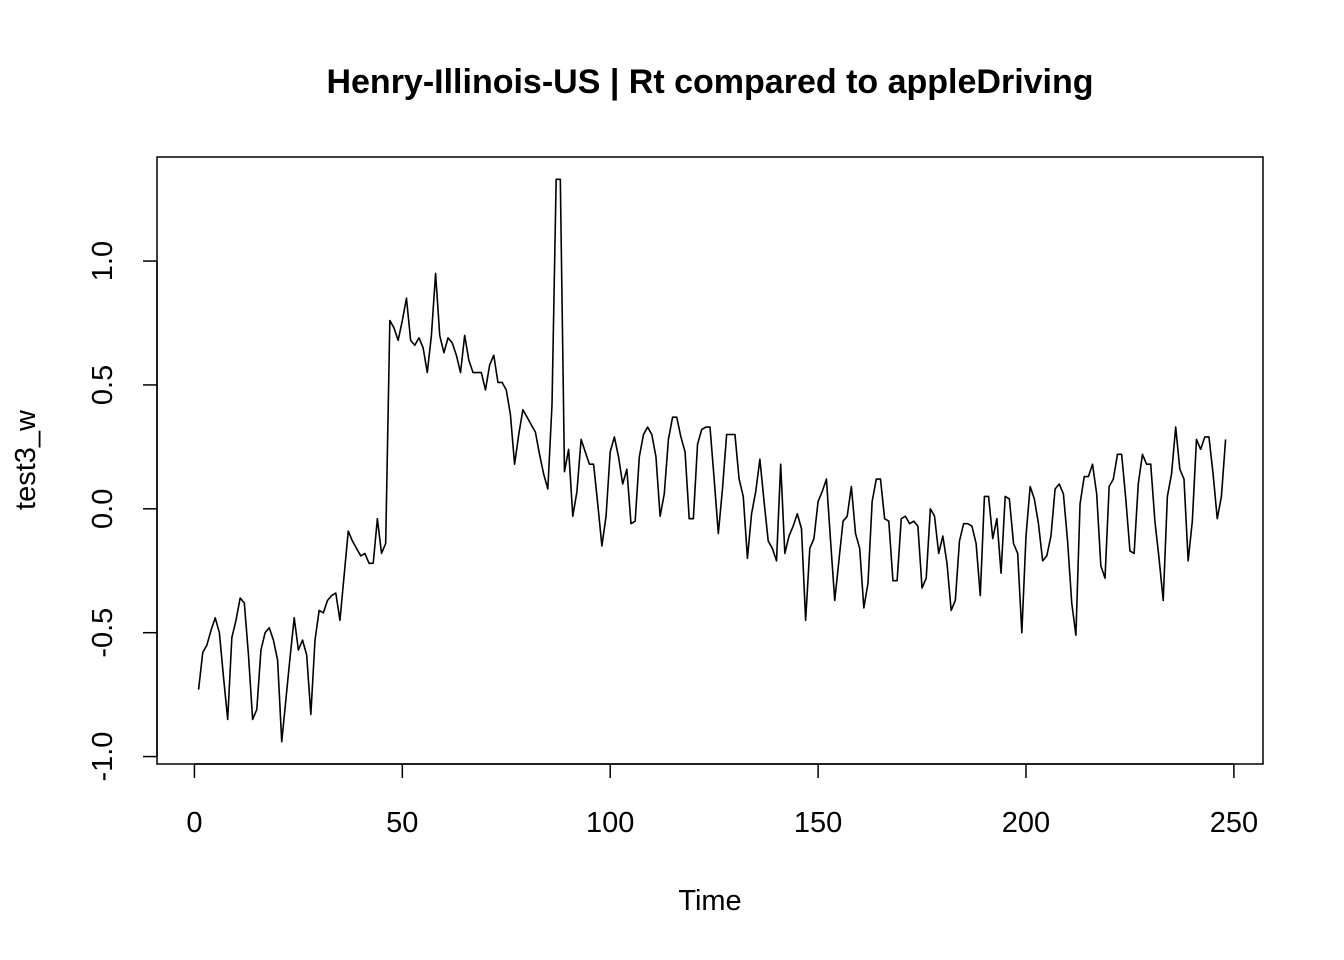 Image resolution: width=1344 pixels, height=960 pixels. I want to click on x-axis: 0 50 100 150 200 250, so click(722, 801).